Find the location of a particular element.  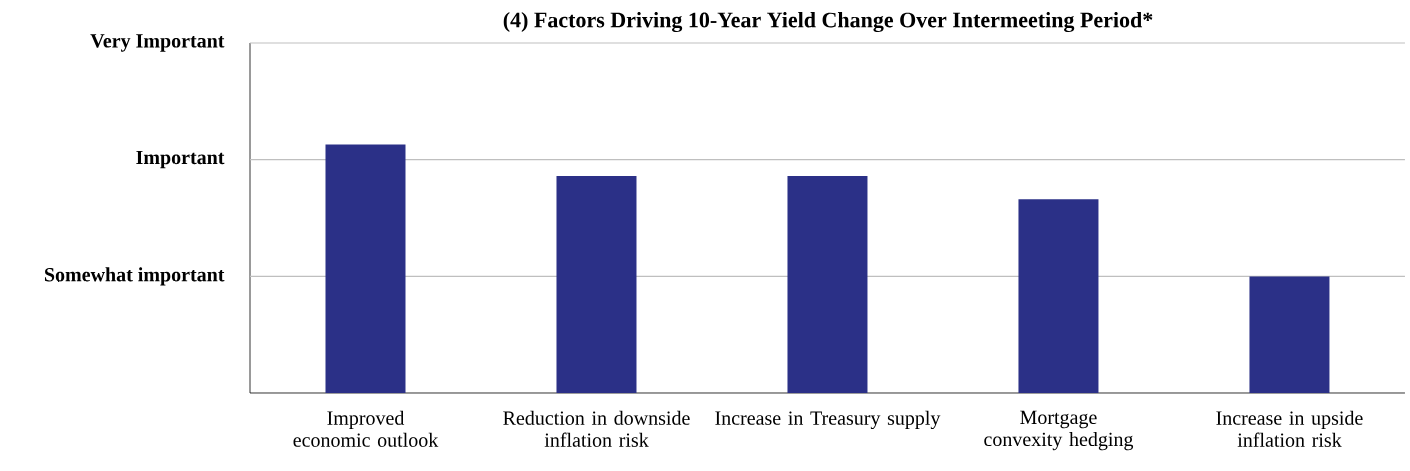

ref-line-label: Somewhat important is located at coordinates (134, 276).